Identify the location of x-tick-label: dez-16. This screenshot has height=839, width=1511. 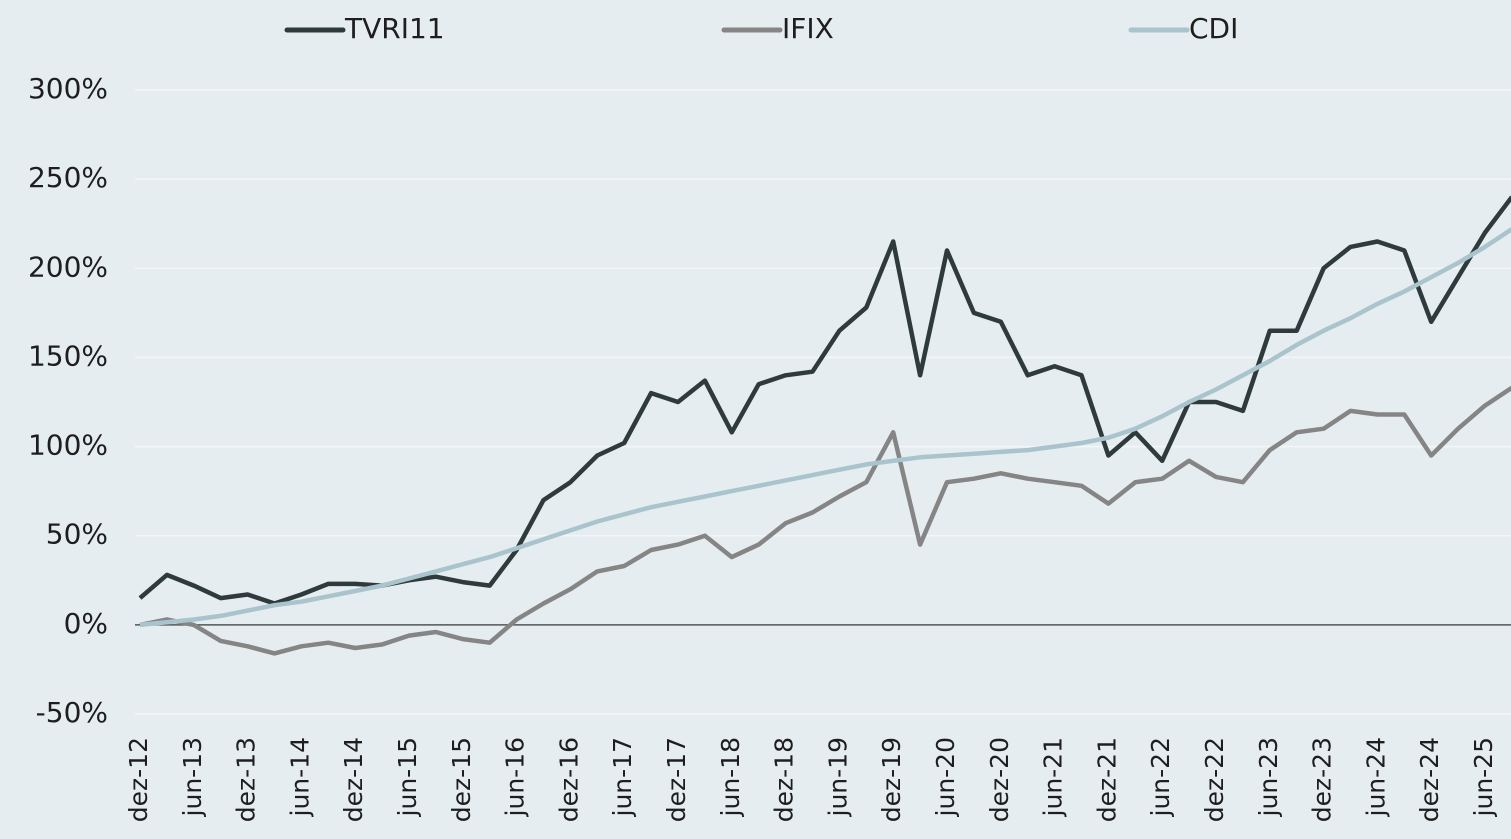
(568, 779).